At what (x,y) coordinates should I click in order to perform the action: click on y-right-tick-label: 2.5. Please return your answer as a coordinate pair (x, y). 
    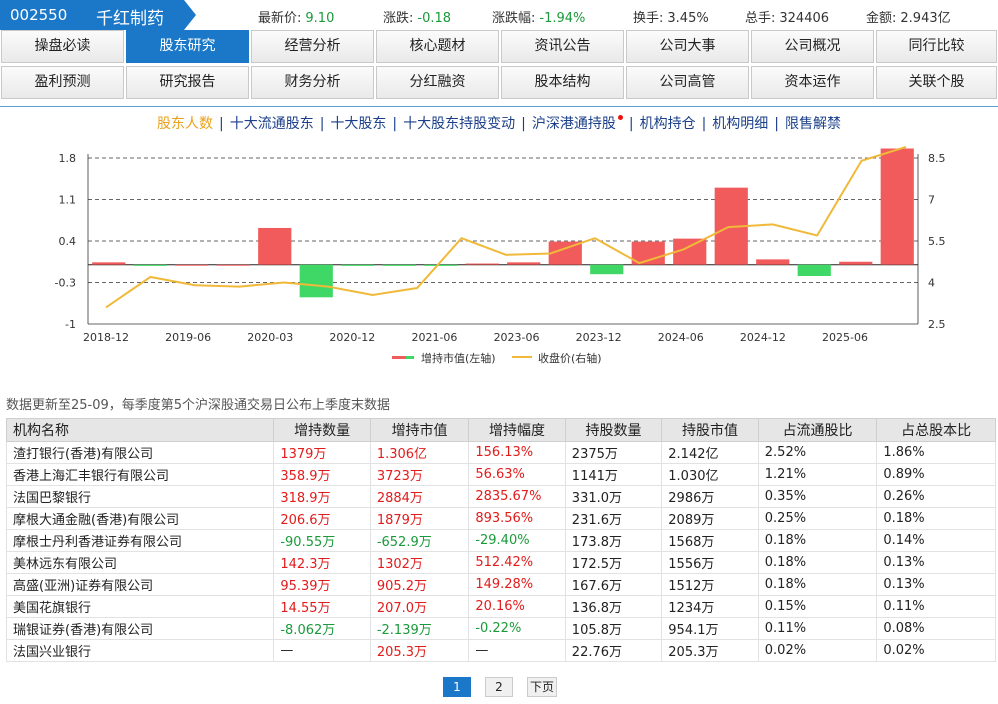
    Looking at the image, I should click on (937, 324).